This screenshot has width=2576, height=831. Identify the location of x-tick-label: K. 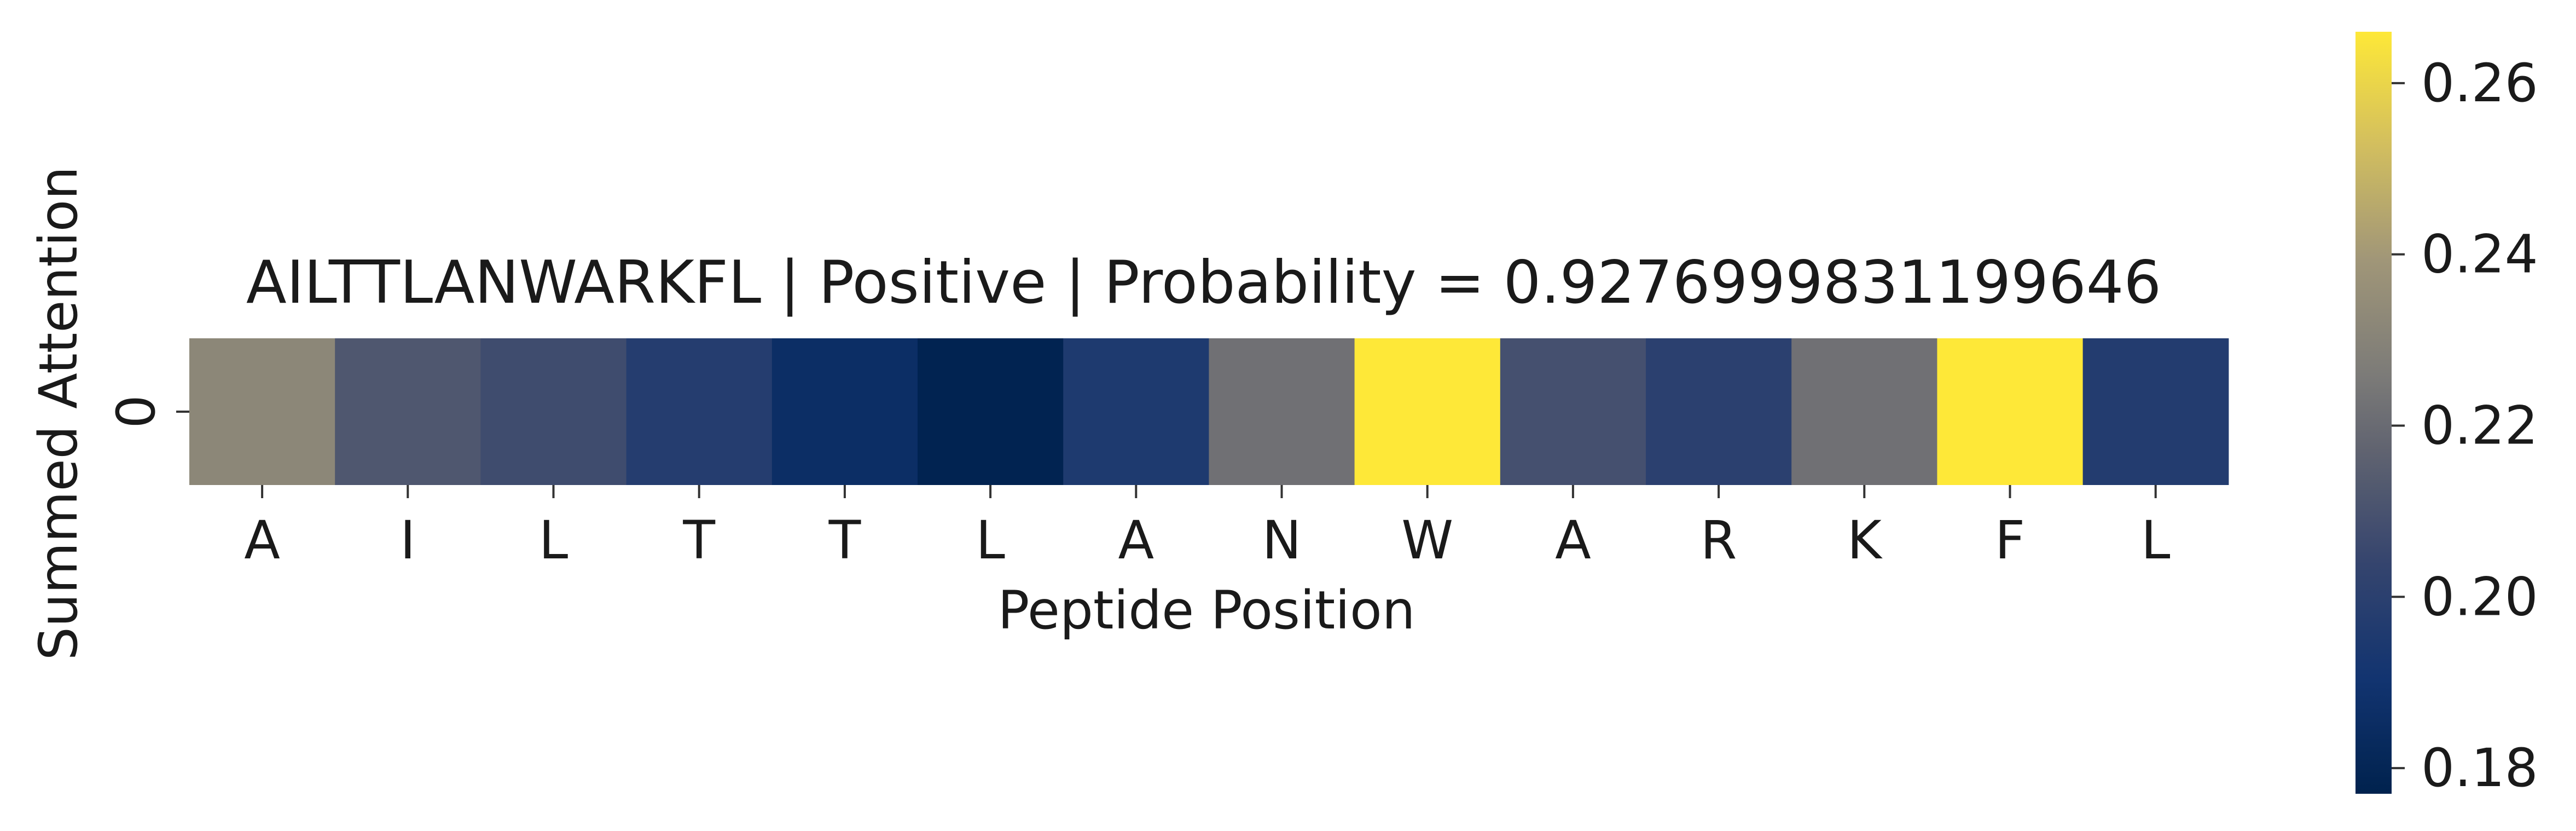
(1865, 540).